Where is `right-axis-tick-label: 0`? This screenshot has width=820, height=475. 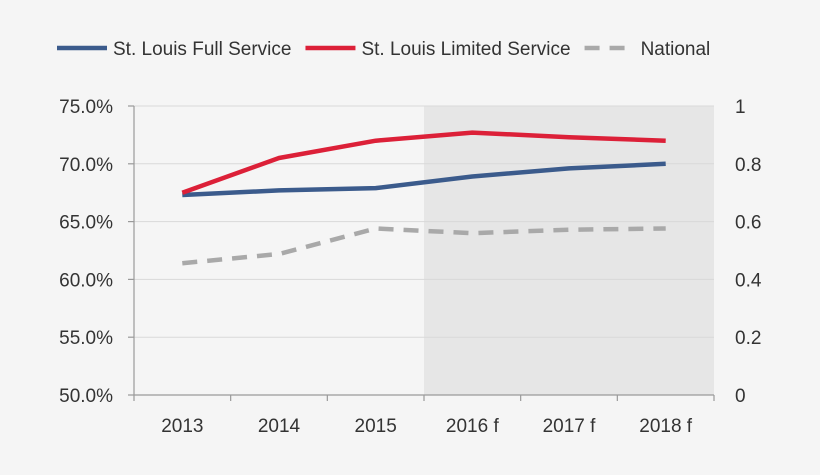 right-axis-tick-label: 0 is located at coordinates (740, 396).